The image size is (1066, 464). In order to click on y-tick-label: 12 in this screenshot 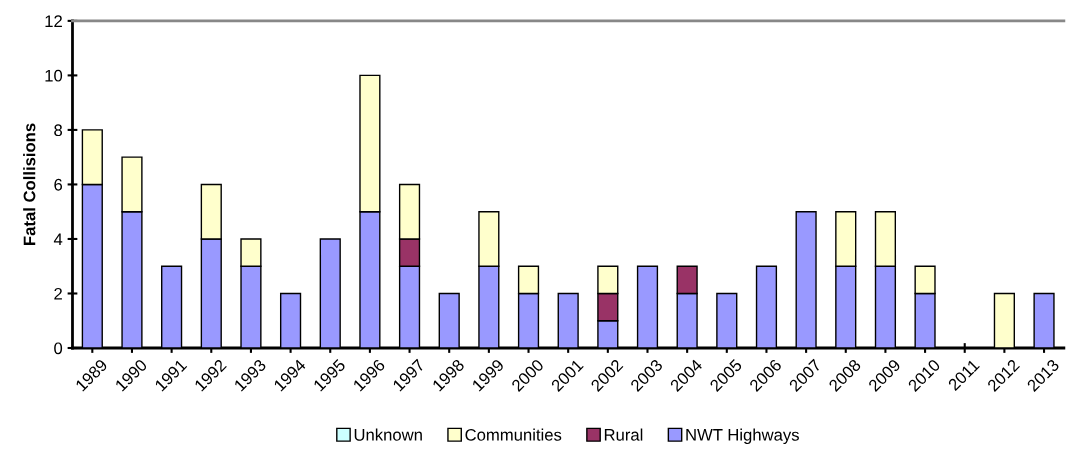, I will do `click(53, 21)`.